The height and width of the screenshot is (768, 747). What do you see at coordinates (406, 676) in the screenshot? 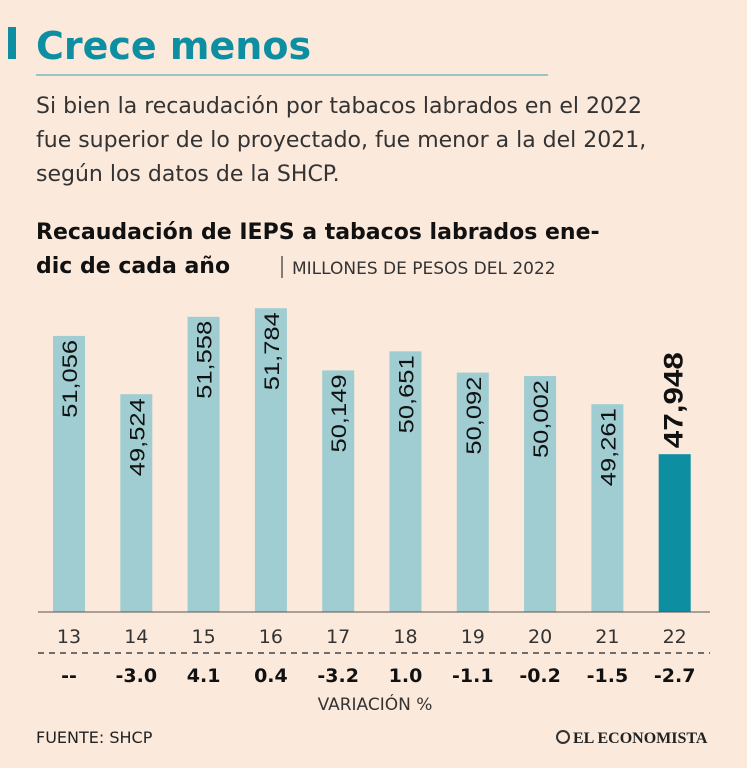
I see `variation-label: 1.0` at bounding box center [406, 676].